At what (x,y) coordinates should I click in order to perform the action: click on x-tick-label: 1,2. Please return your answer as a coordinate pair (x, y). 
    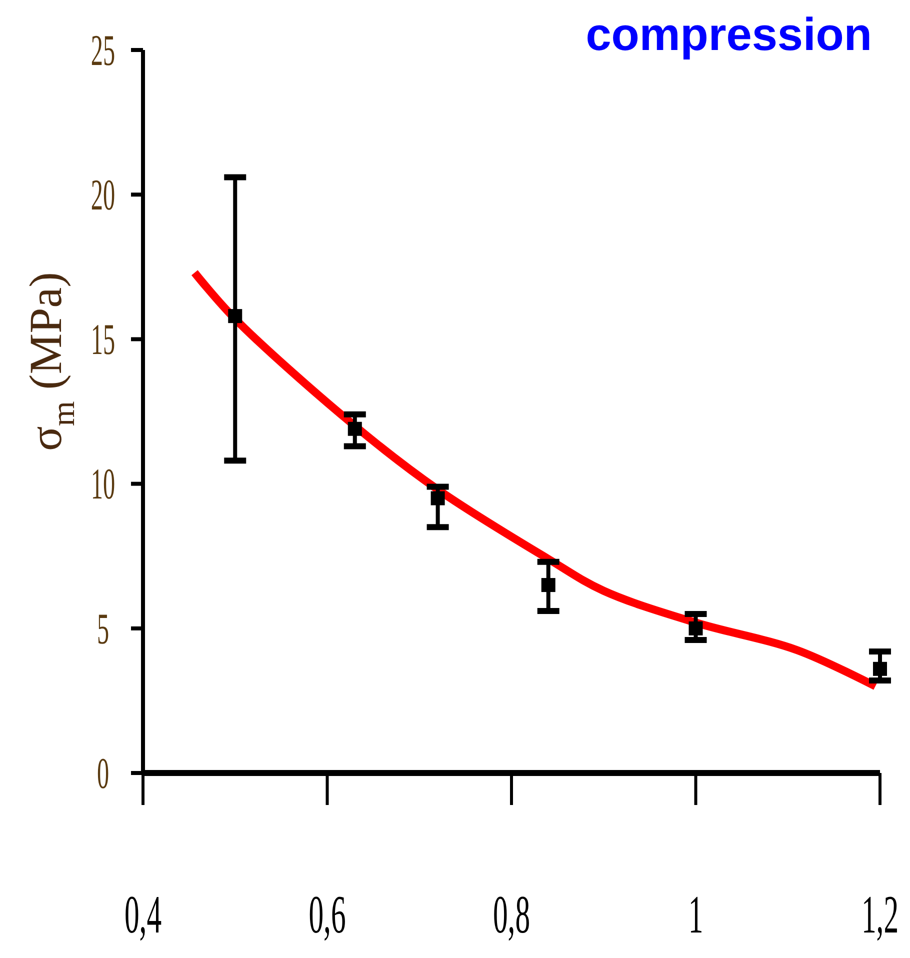
    Looking at the image, I should click on (880, 915).